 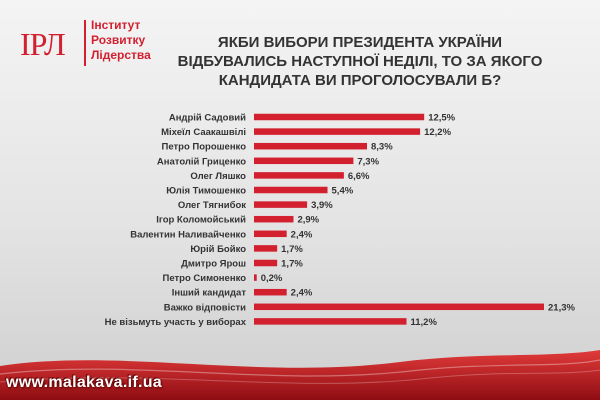 I want to click on logo-abbreviation: ІРЛ, so click(x=43, y=44).